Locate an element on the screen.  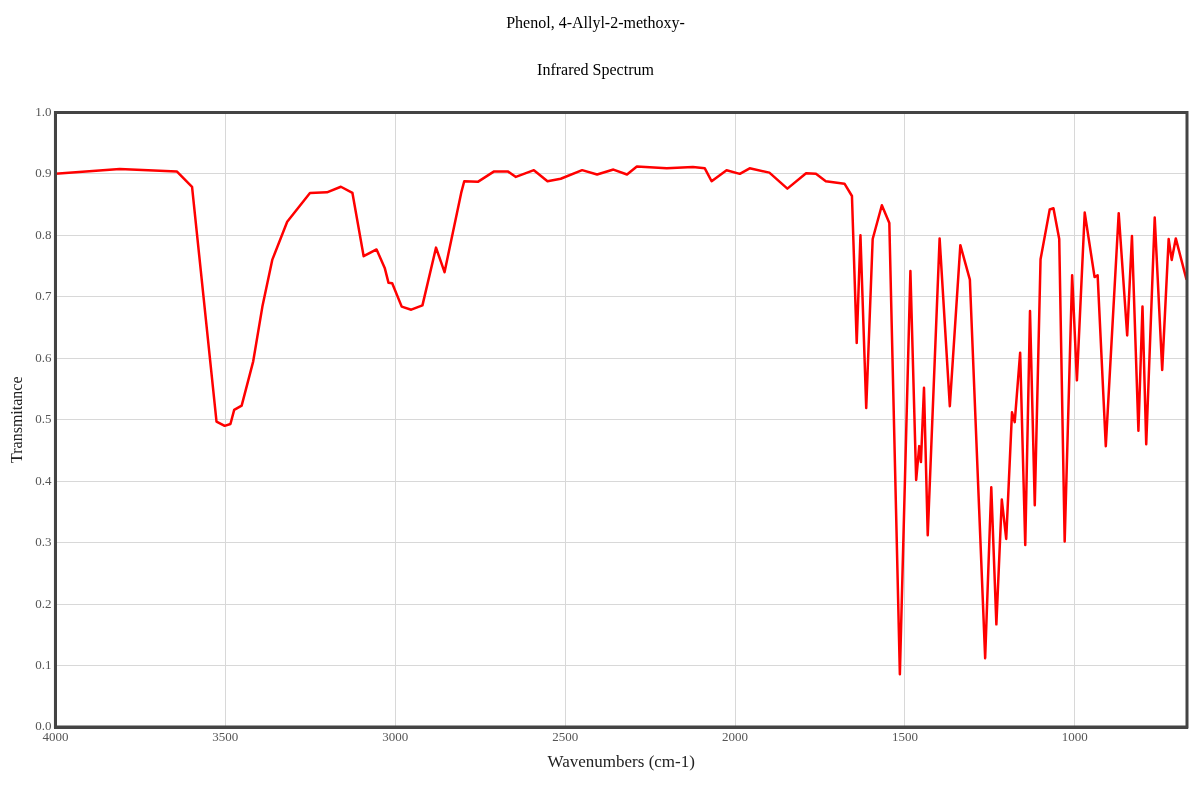
chart-subtitle: Infrared Spectrum is located at coordinates (596, 70).